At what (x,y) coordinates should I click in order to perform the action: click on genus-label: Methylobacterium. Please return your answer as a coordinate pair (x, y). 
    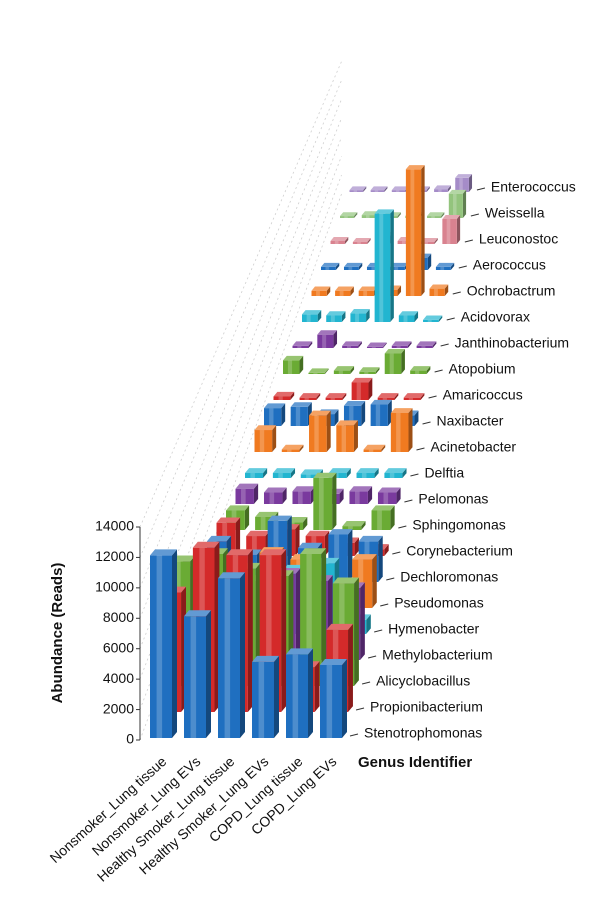
    Looking at the image, I should click on (437, 655).